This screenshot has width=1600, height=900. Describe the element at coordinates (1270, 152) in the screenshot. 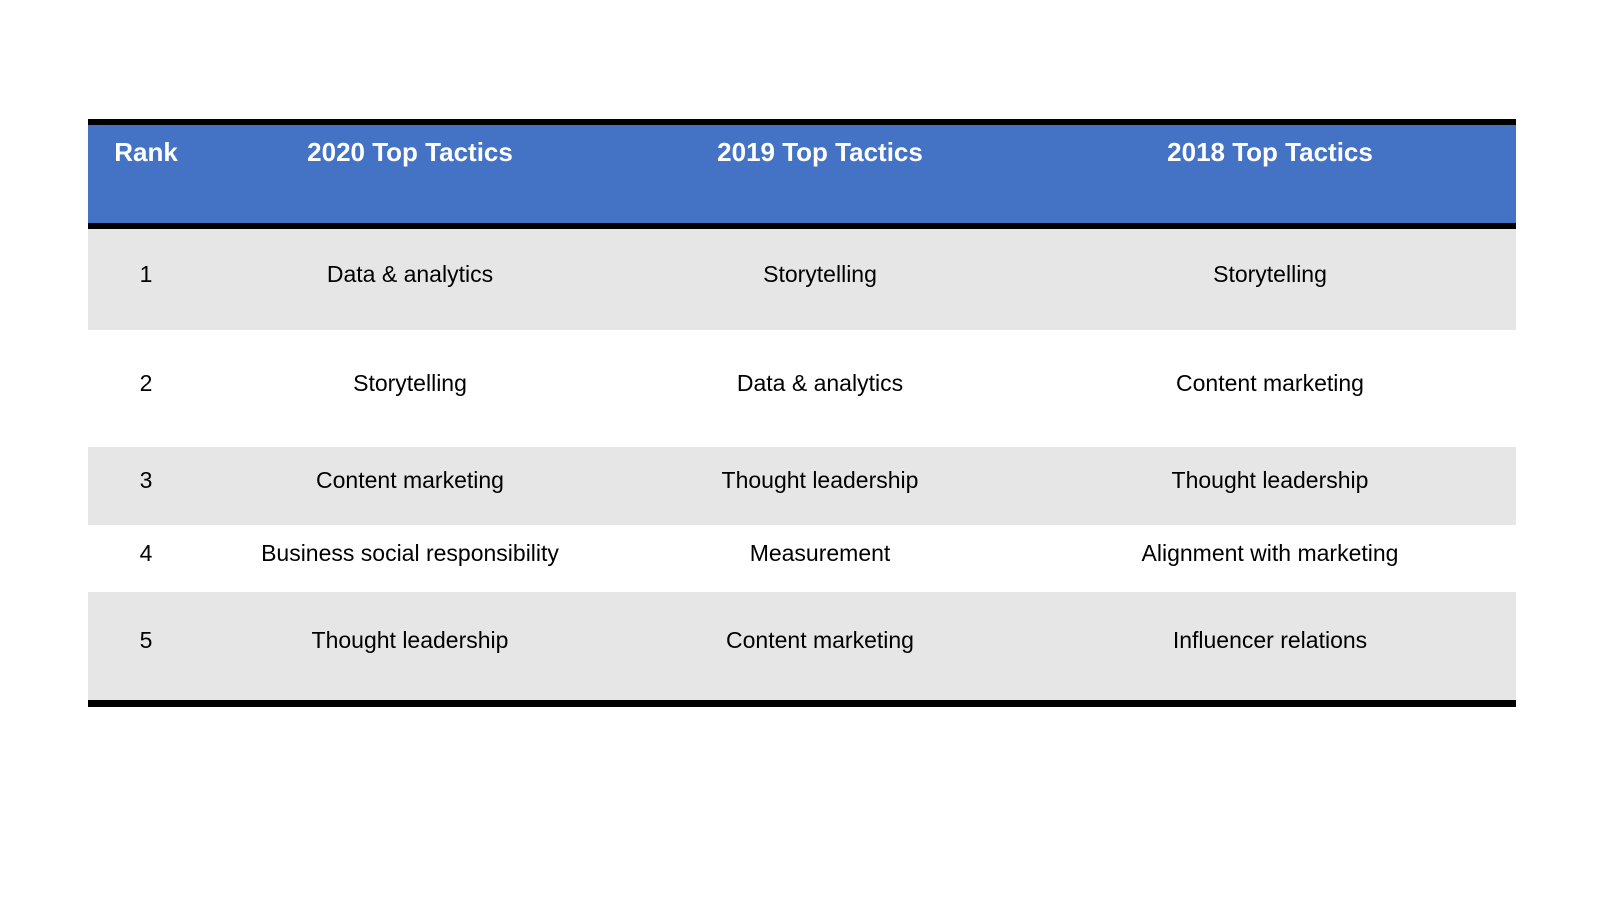

I see `header-cell-2018-tactics: 2018 Top Tactics` at that location.